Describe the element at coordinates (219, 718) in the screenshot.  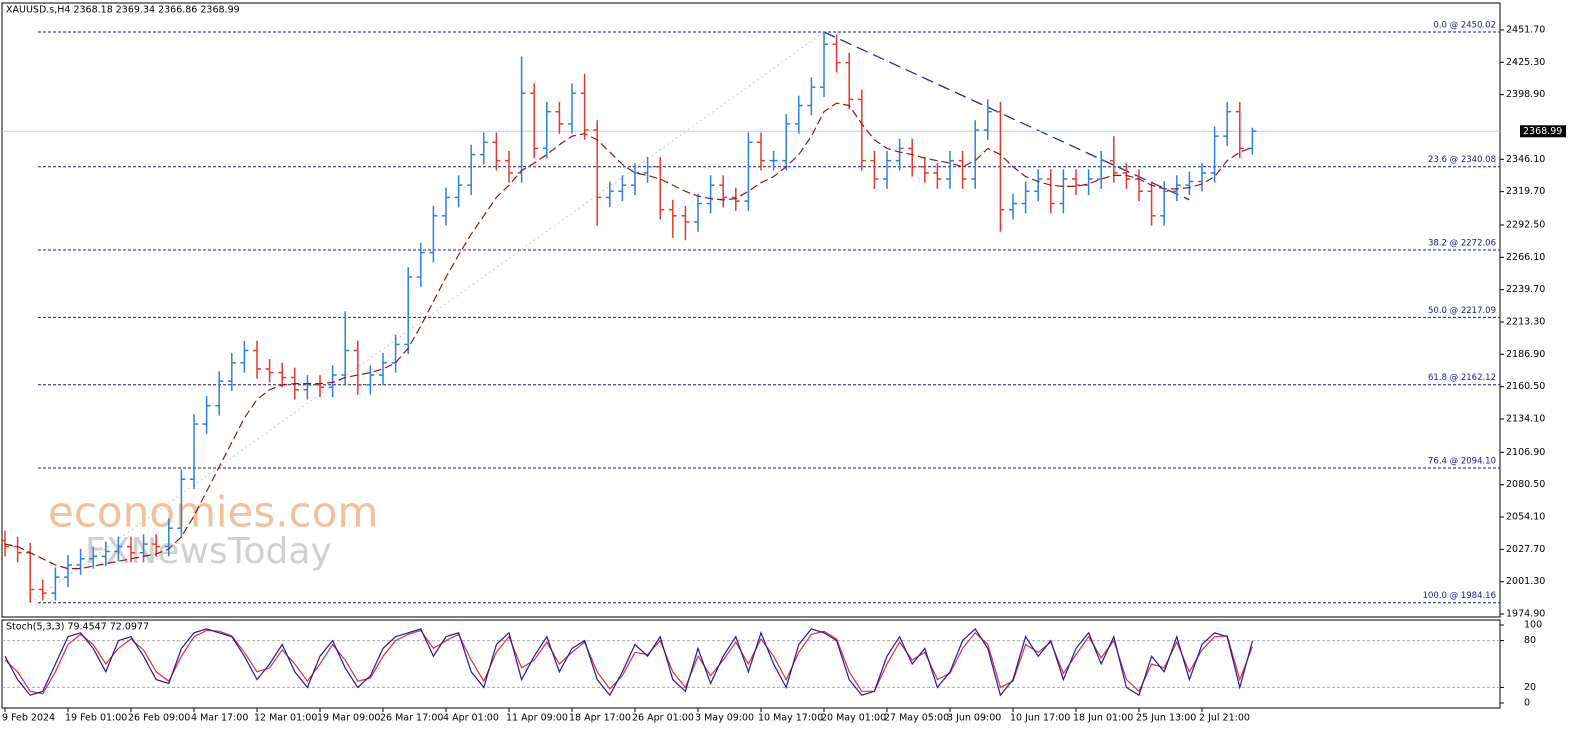
I see `x-tick-label: 4 Mar 17:00` at that location.